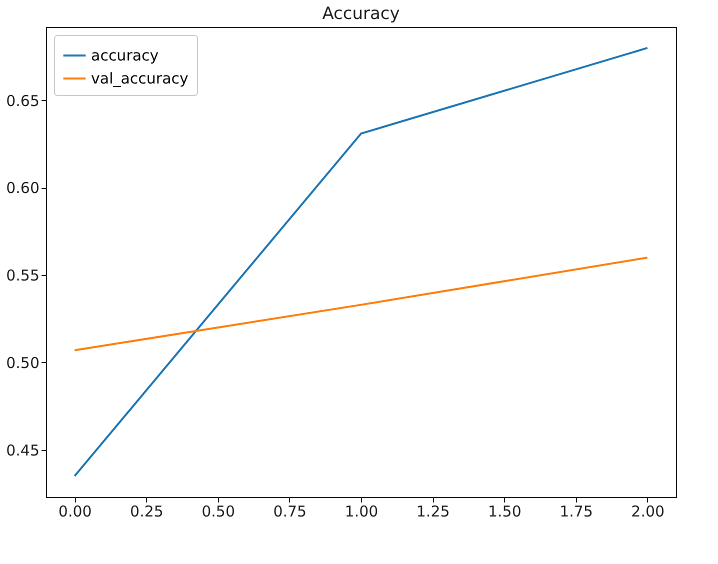  Describe the element at coordinates (576, 511) in the screenshot. I see `x-tick-label: 1.75` at that location.